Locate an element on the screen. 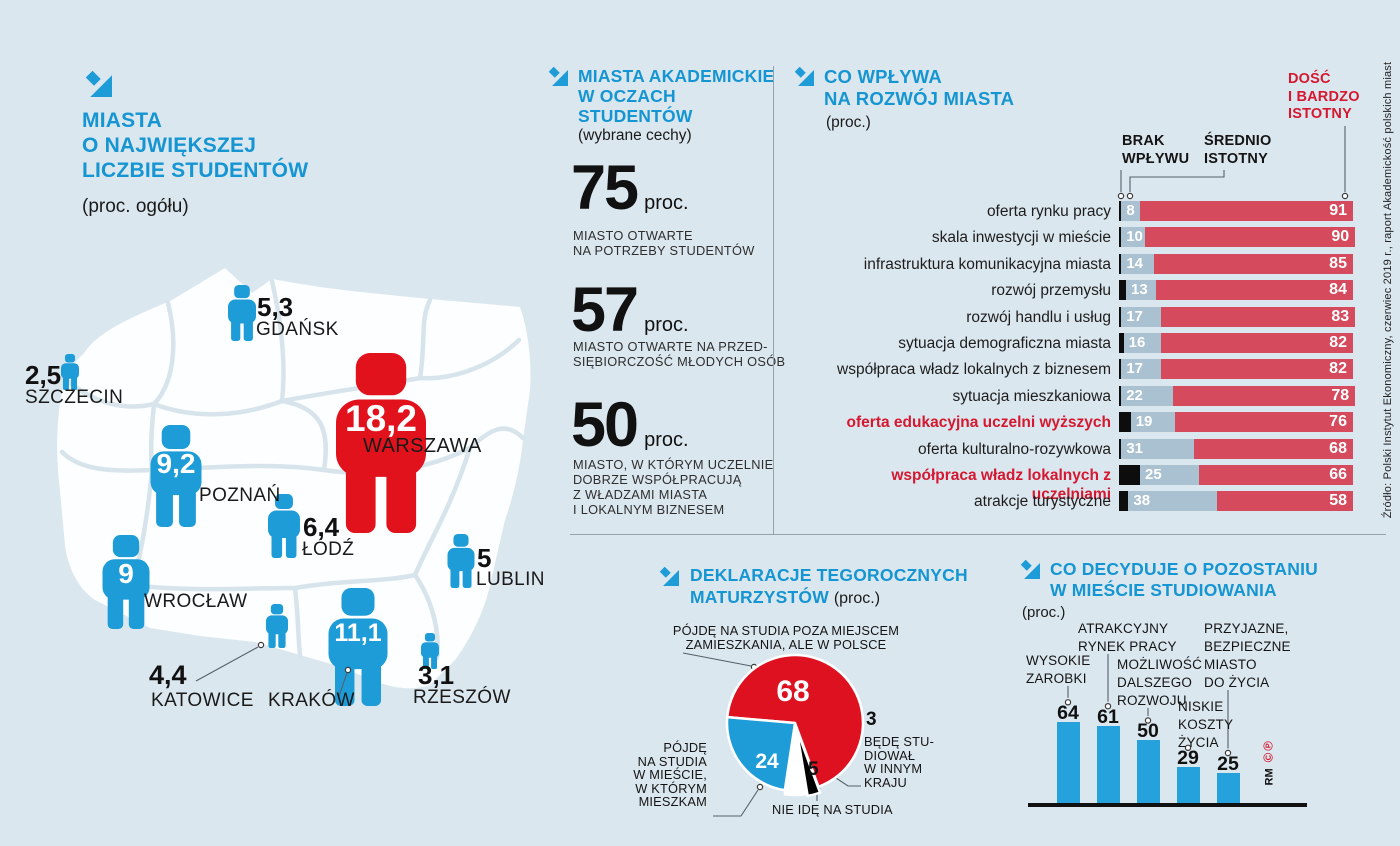 The image size is (1400, 846). leader-line is located at coordinates (1177, 181).